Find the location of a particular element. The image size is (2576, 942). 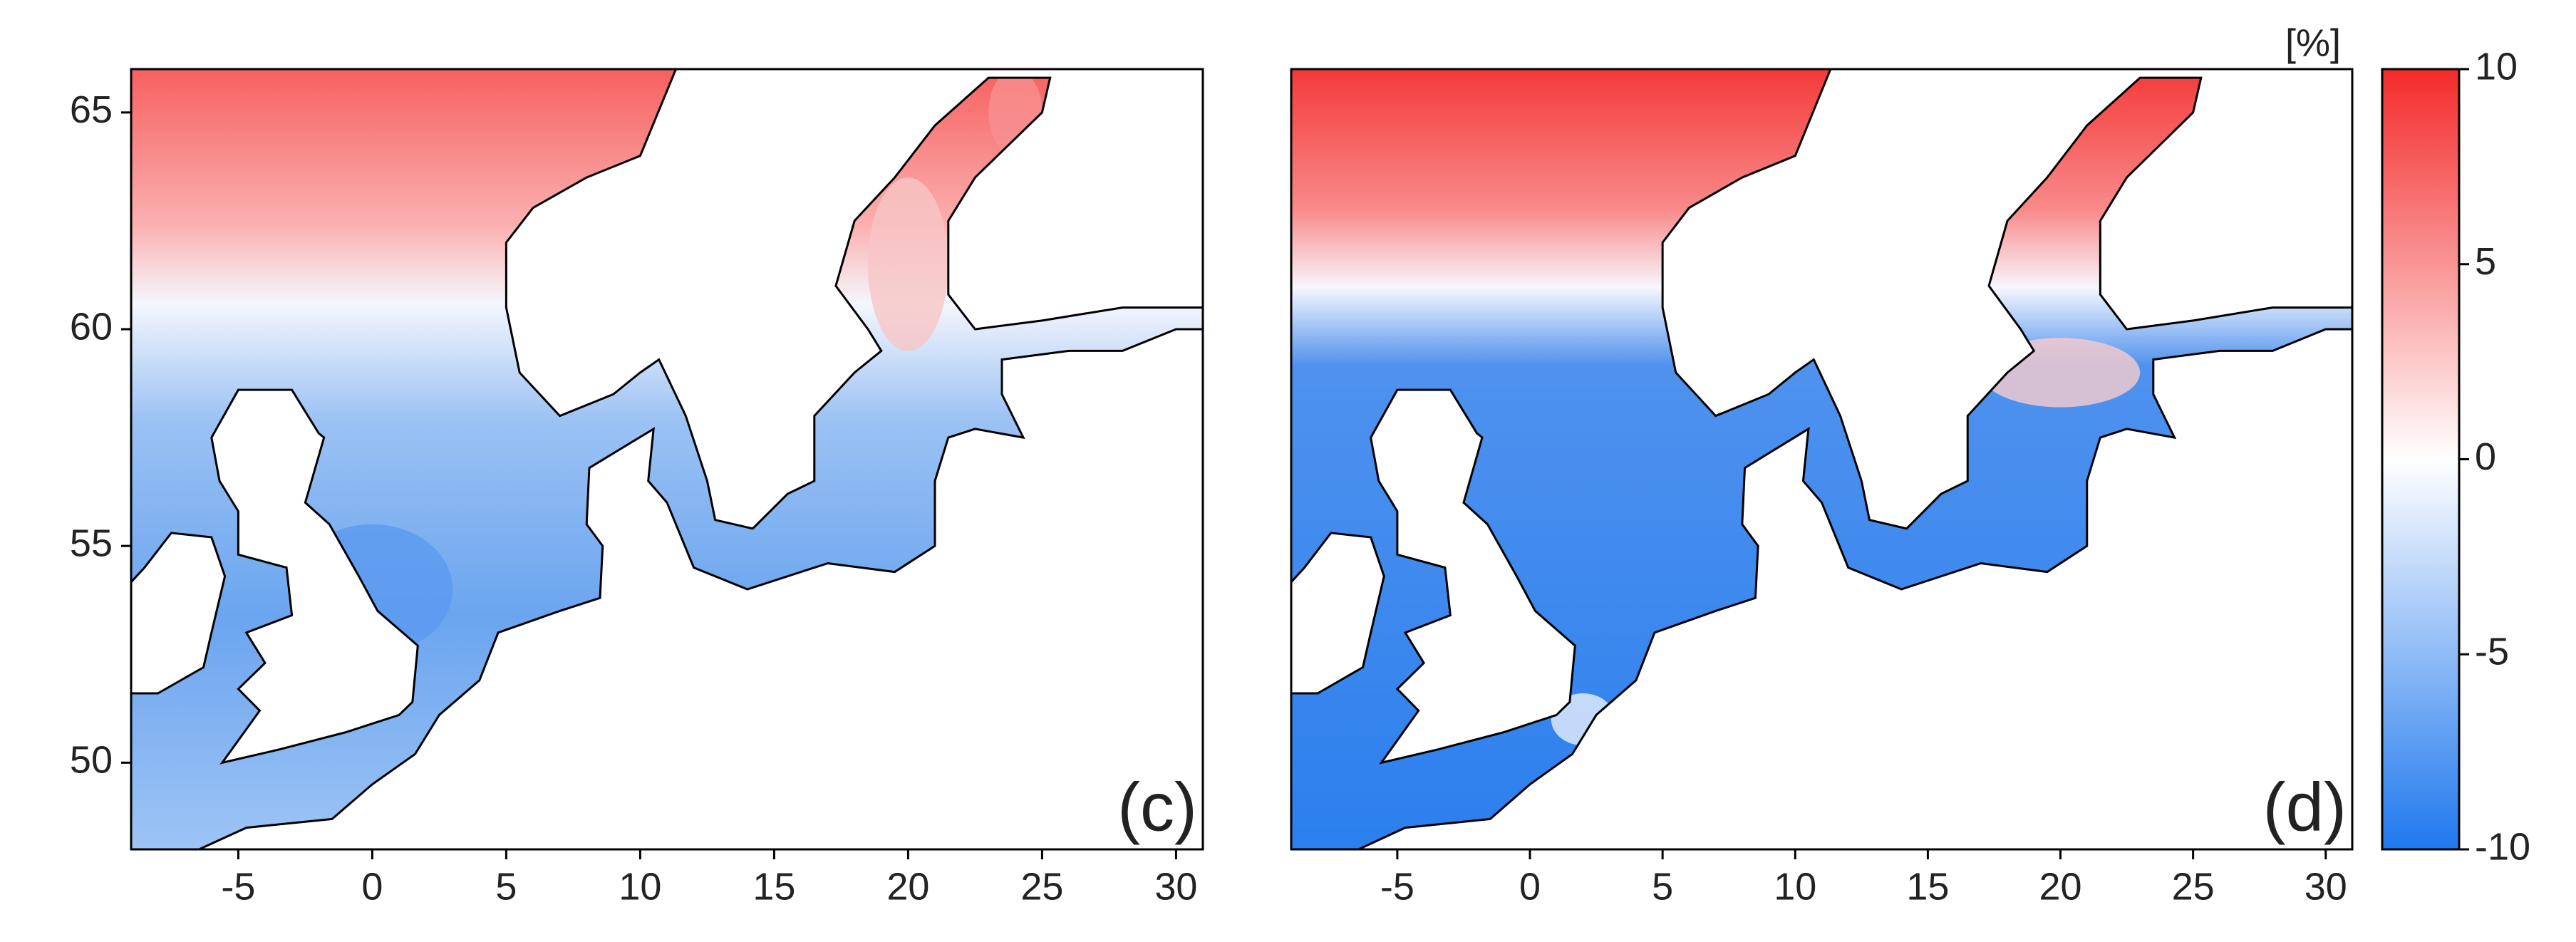

colorbar-label: [%] is located at coordinates (2313, 42).